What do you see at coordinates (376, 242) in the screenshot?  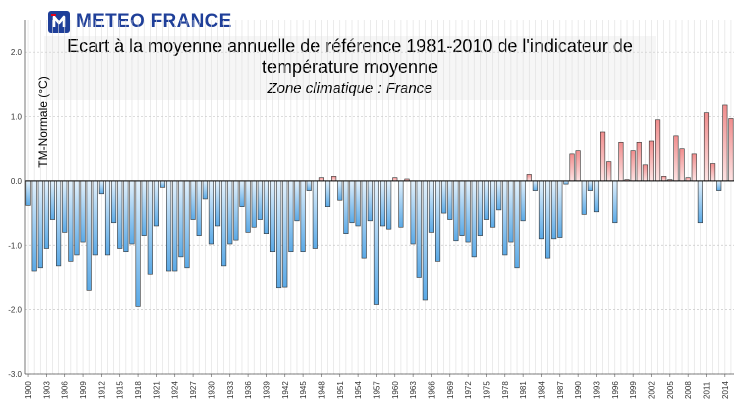 I see `bar-1957` at bounding box center [376, 242].